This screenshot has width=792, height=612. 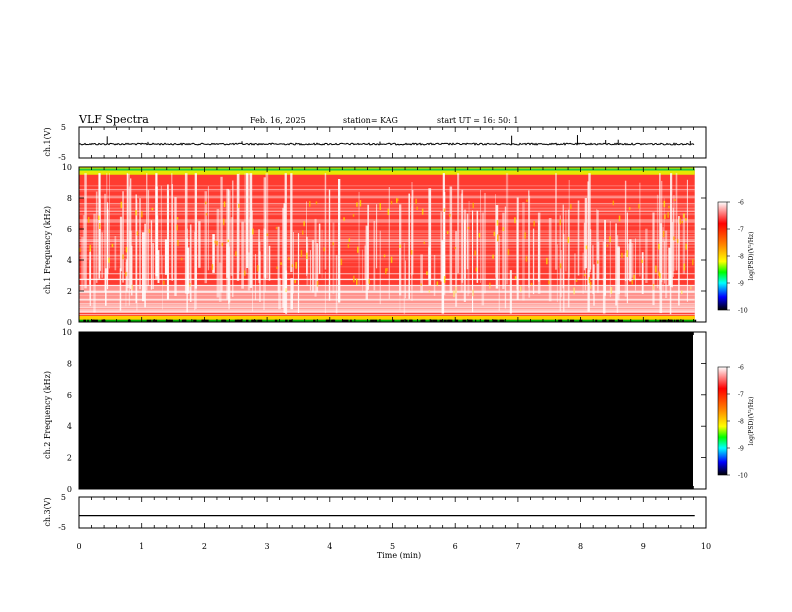 What do you see at coordinates (278, 120) in the screenshot?
I see `date-label: Feb. 16, 2025` at bounding box center [278, 120].